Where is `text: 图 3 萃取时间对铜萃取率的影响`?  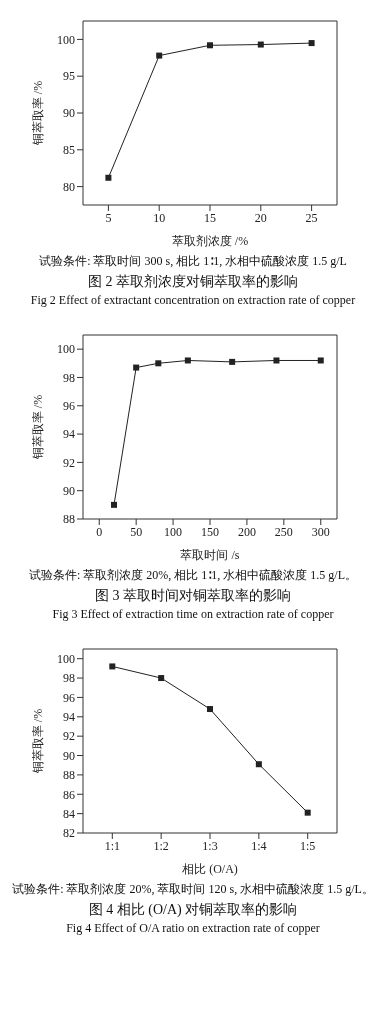
text: 图 3 萃取时间对铜萃取率的影响 is located at coordinates (193, 596).